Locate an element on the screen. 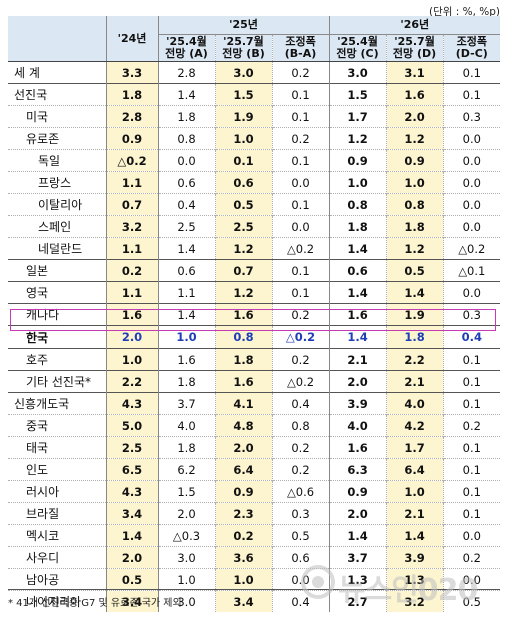 The width and height of the screenshot is (508, 622). table-row: 이탈리아 0.7 0.4 0.5 0.1 0.8 0.8 0.0 is located at coordinates (254, 204).